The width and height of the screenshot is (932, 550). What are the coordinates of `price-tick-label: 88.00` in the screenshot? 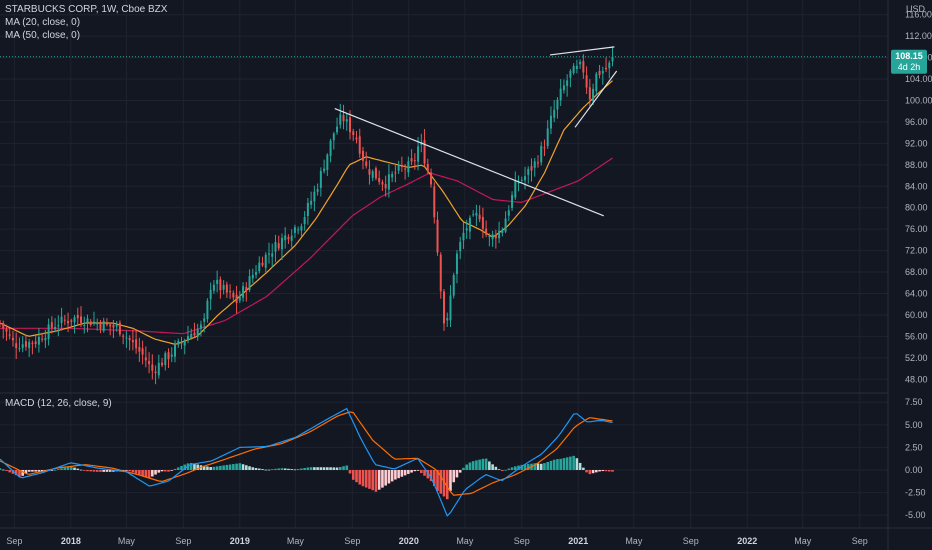 It's located at (916, 165).